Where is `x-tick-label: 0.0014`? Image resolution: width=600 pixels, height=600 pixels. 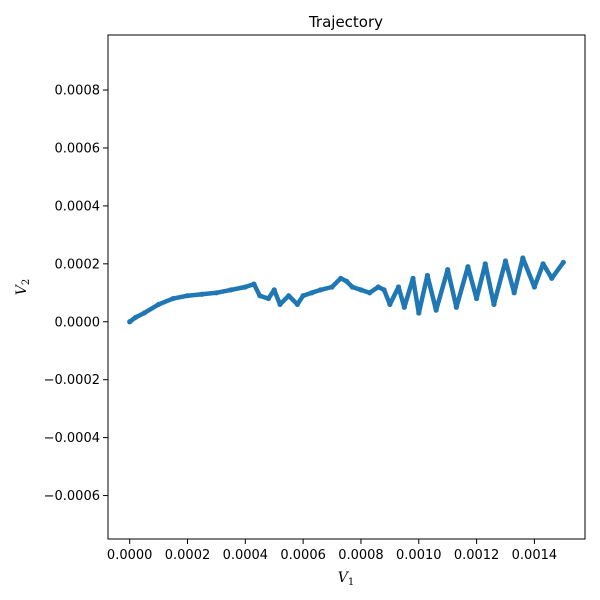
x-tick-label: 0.0014 is located at coordinates (535, 555).